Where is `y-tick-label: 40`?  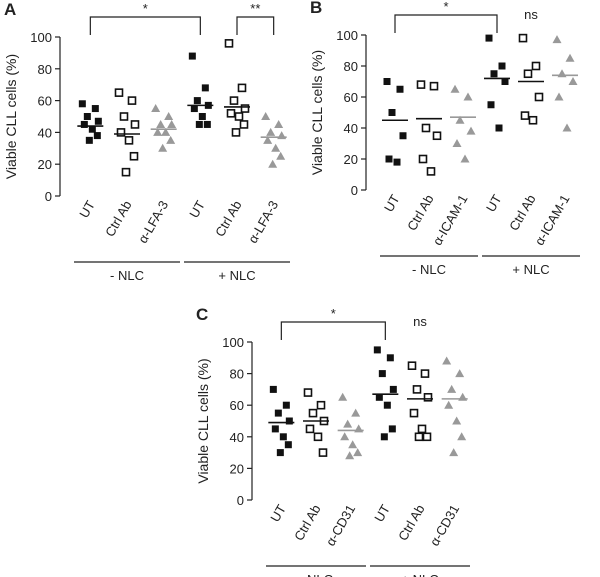 y-tick-label: 40 is located at coordinates (237, 437).